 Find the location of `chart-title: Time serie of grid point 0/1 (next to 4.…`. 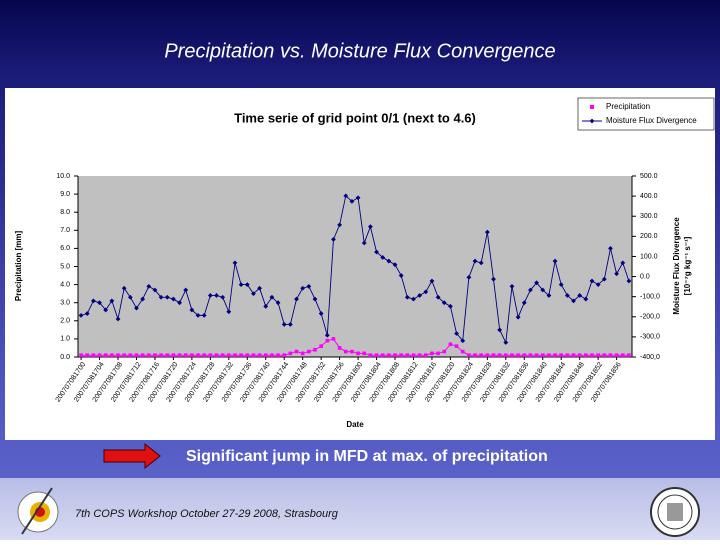

chart-title: Time serie of grid point 0/1 (next to 4.… is located at coordinates (355, 117).